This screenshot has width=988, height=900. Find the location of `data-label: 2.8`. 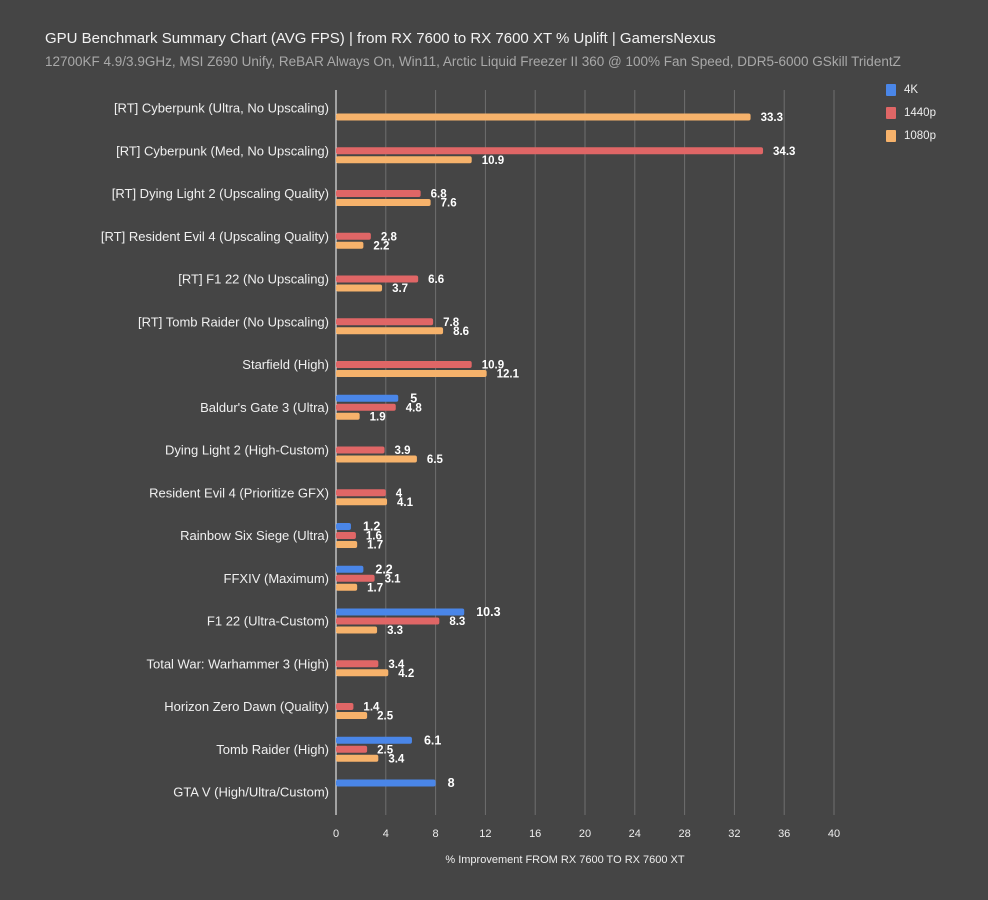

data-label: 2.8 is located at coordinates (389, 237).